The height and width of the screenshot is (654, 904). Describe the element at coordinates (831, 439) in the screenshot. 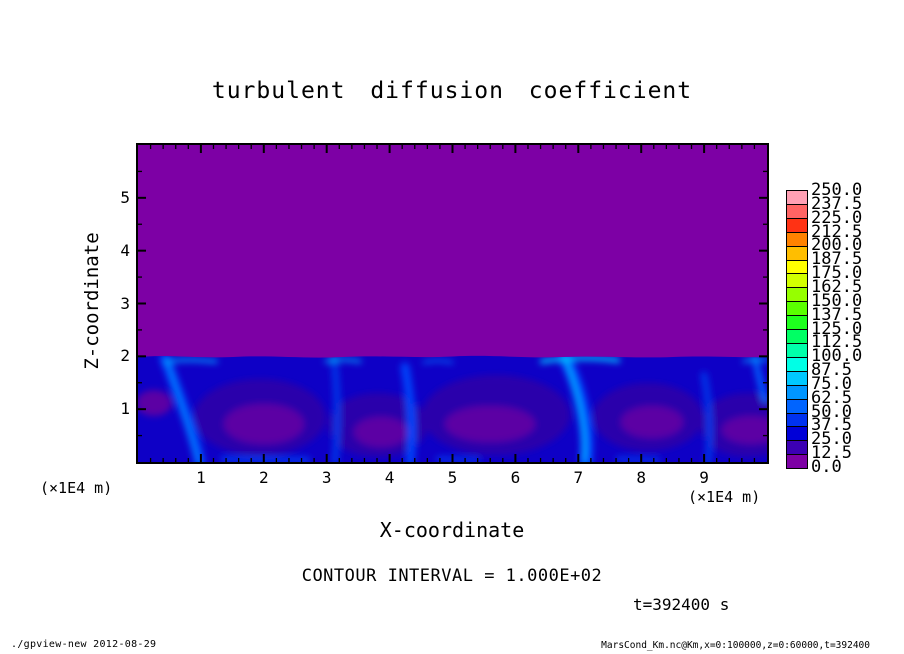

I see `colorbar-level-label: 25.0` at that location.